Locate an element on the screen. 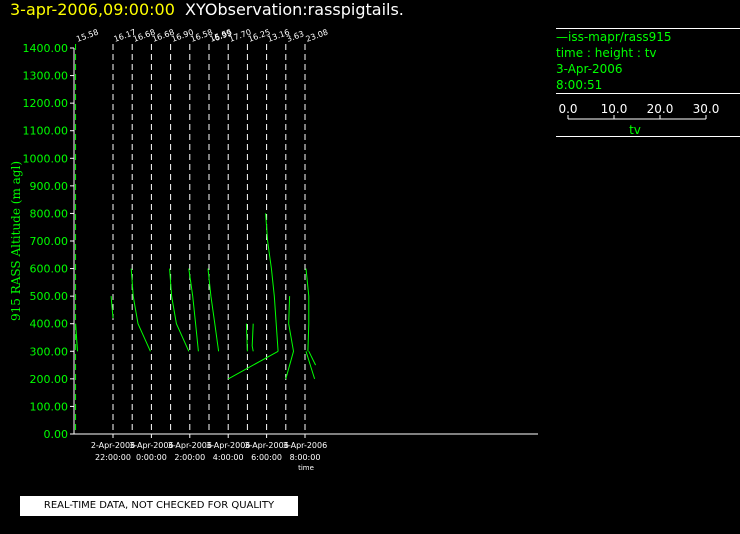 Image resolution: width=740 pixels, height=534 pixels. y-tick-label: 500.00 is located at coordinates (49, 296).